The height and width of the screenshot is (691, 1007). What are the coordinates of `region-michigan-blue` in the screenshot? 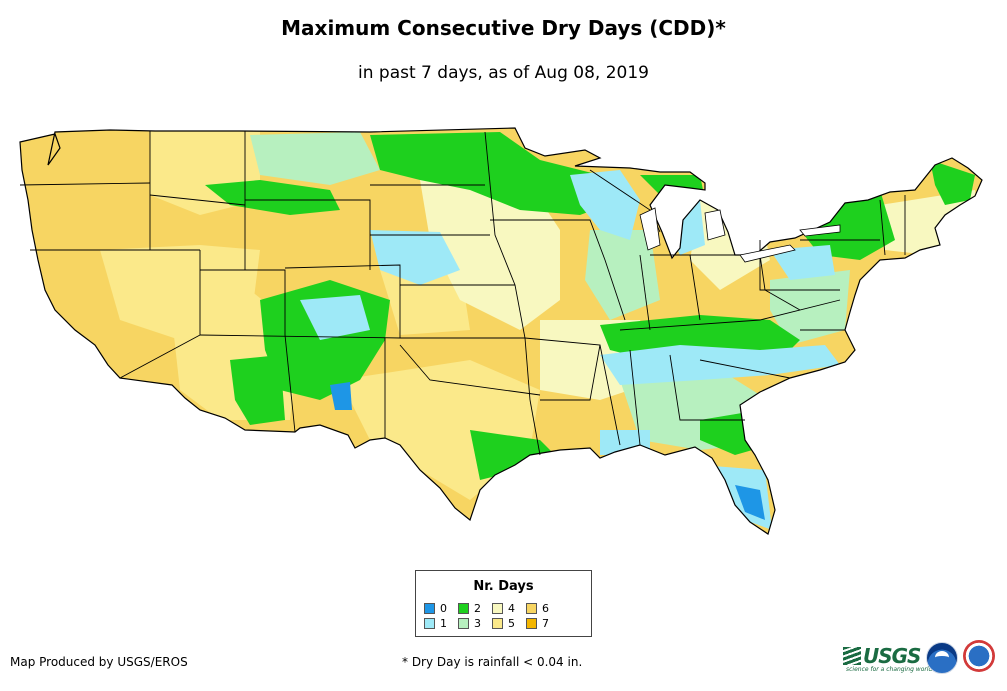 It's located at (685, 225).